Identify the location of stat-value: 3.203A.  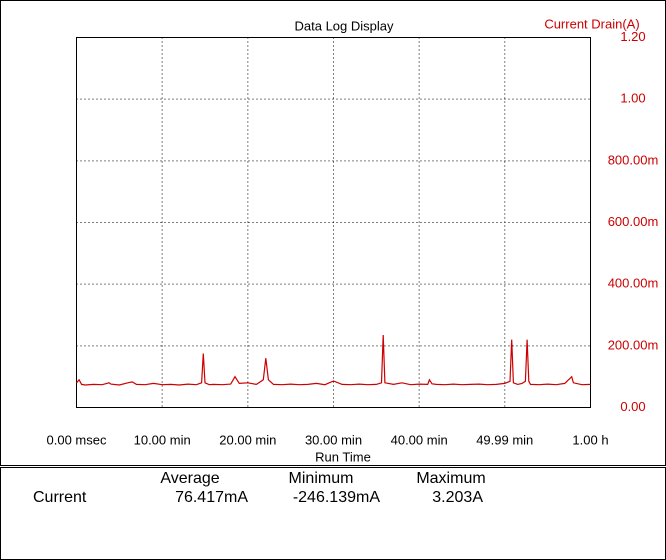
(457, 497).